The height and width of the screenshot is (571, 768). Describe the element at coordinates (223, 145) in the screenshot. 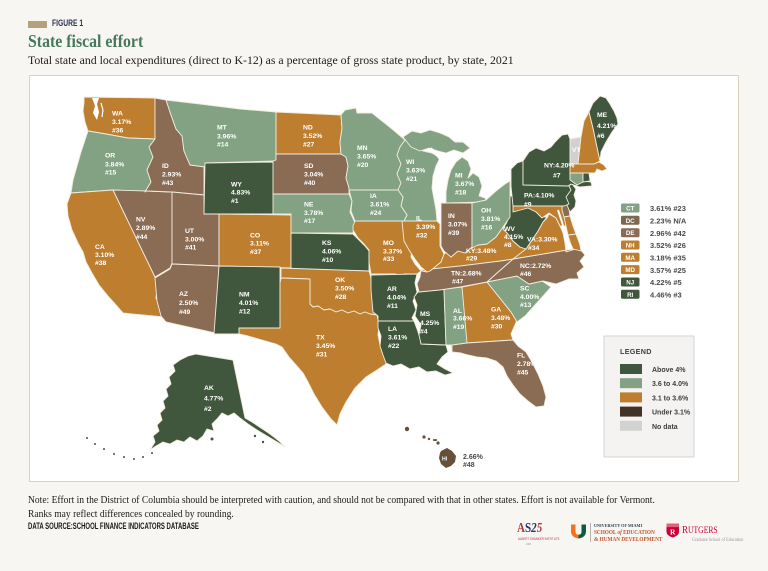

I see `svg-text: #14` at that location.